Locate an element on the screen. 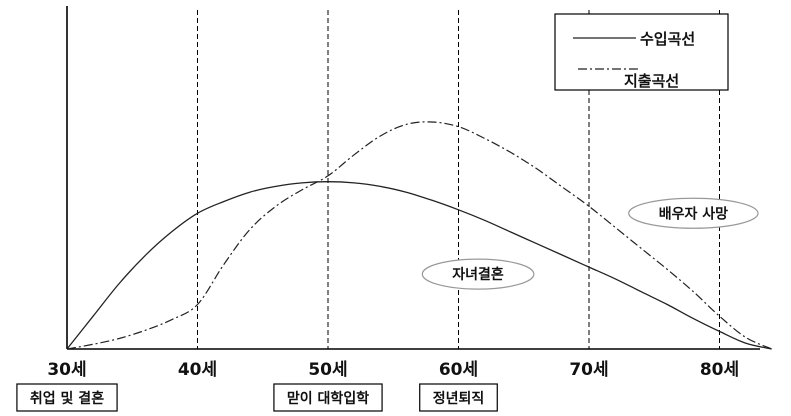 This screenshot has height=416, width=791. x-tick-label: 30세 is located at coordinates (66, 370).